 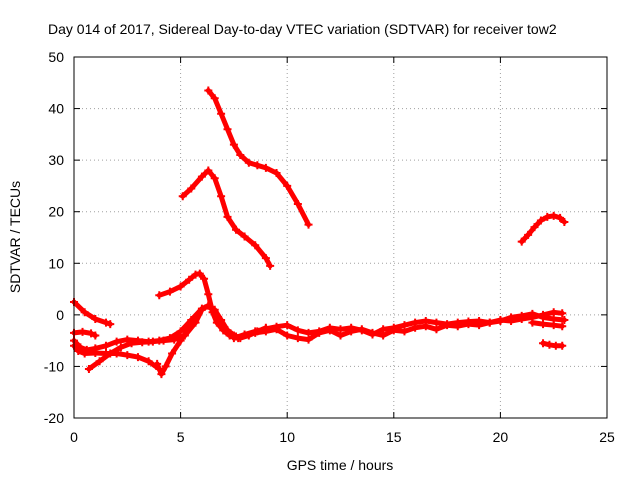 What do you see at coordinates (56, 160) in the screenshot?
I see `y-tick-label: 30` at bounding box center [56, 160].